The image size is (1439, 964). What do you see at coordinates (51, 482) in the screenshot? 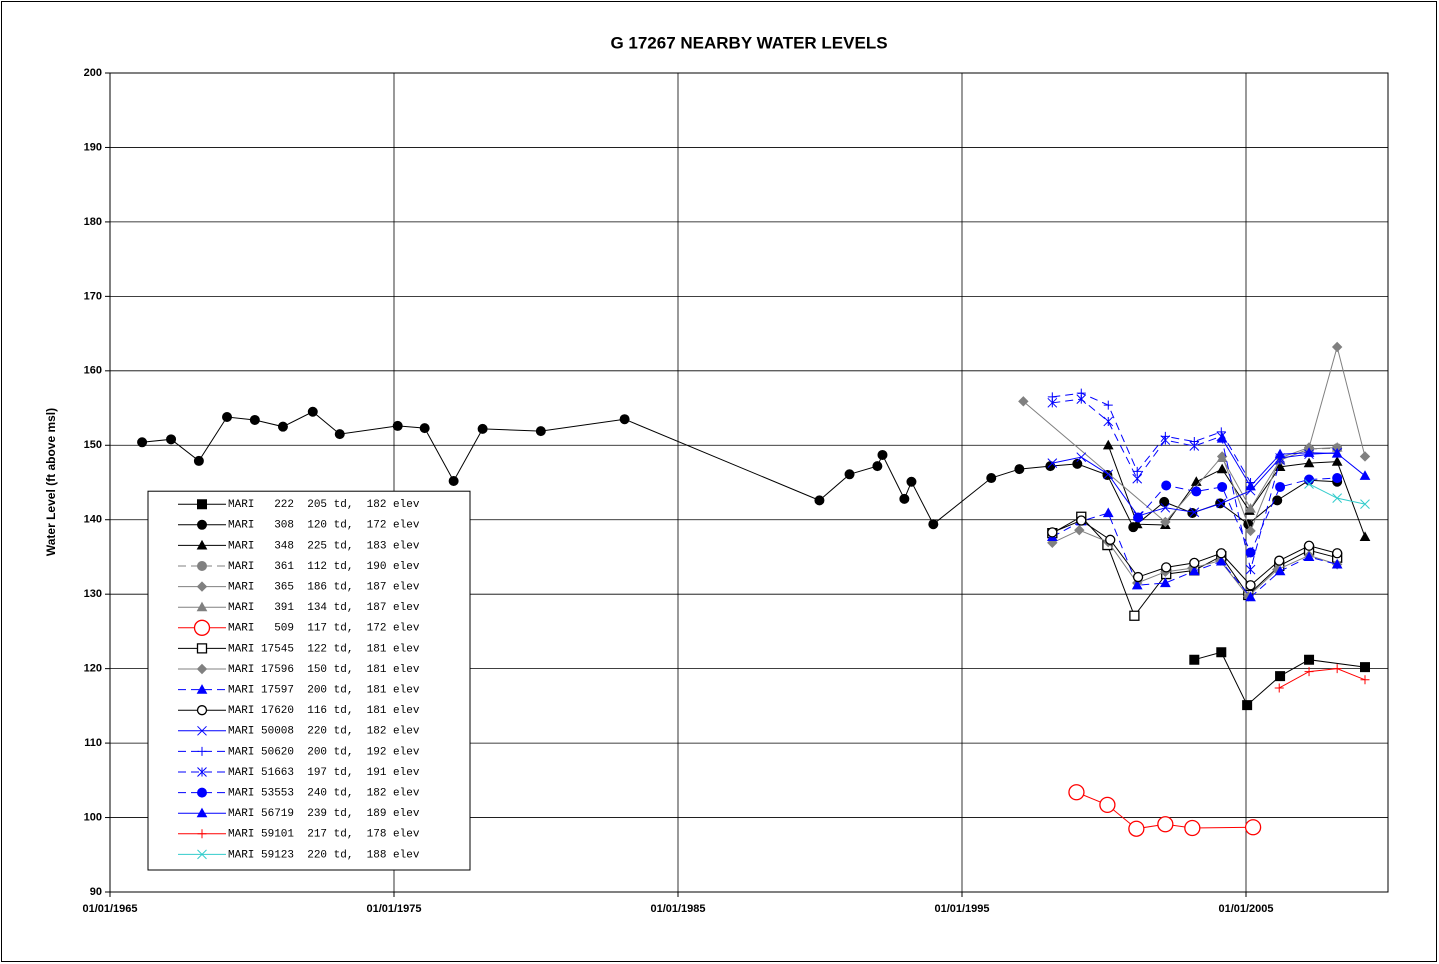
I see `y-axis-label: Water Level (ft above msl)` at bounding box center [51, 482].